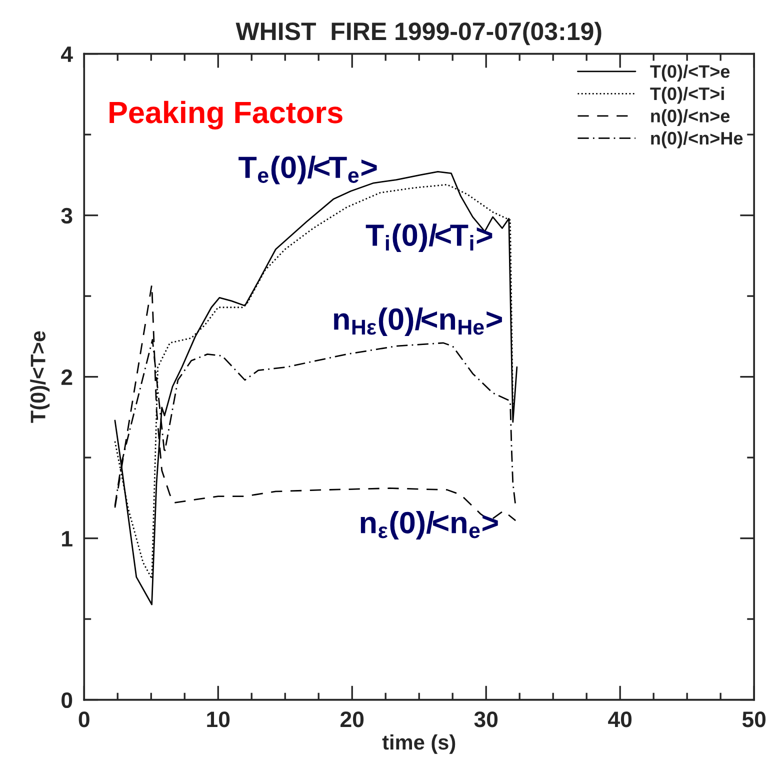  Describe the element at coordinates (66, 216) in the screenshot. I see `y-tick-label: 3` at that location.